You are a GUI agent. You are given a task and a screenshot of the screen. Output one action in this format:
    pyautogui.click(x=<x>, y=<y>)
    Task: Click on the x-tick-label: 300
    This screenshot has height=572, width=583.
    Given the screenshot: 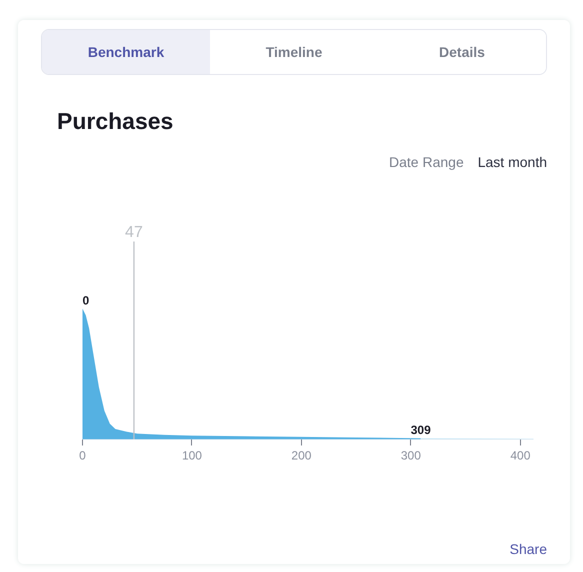 What is the action you would take?
    pyautogui.click(x=411, y=455)
    